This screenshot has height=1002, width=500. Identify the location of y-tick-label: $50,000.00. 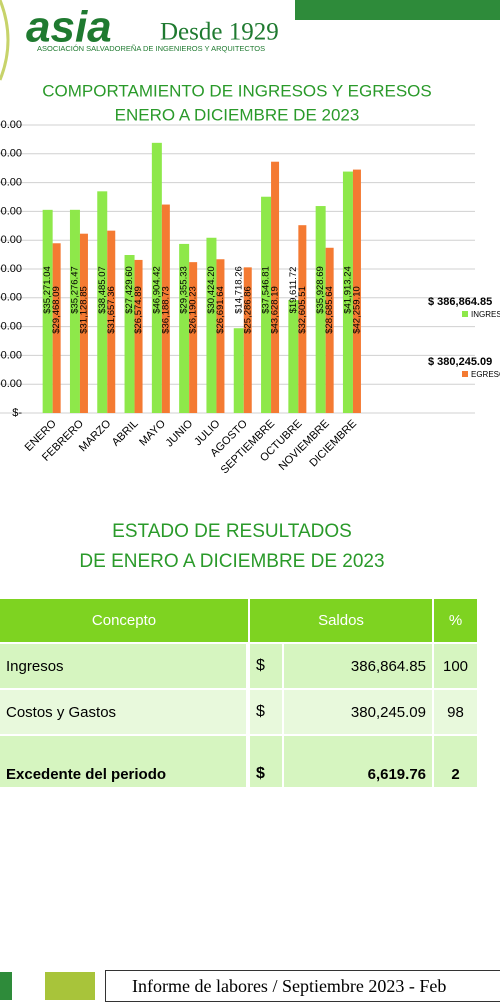
(11, 125).